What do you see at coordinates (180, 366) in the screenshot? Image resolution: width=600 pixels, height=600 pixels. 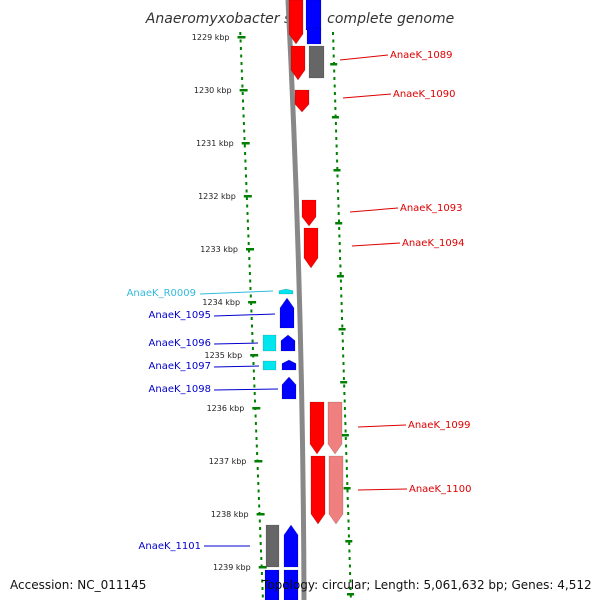 I see `gene-label: AnaeK_1097` at bounding box center [180, 366].